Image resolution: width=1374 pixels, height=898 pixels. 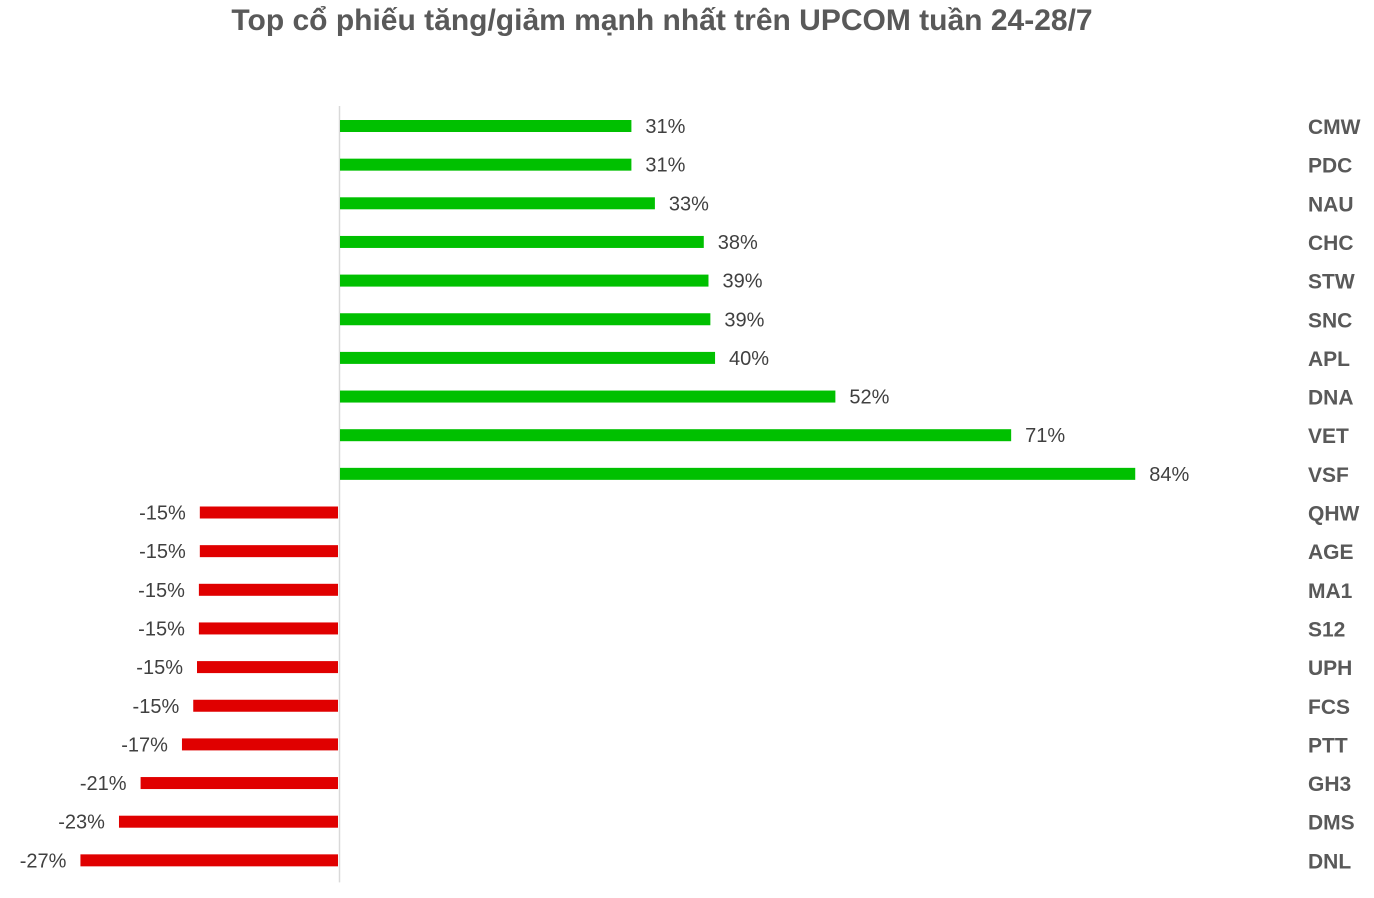 I want to click on bar-ma1, so click(x=268, y=589).